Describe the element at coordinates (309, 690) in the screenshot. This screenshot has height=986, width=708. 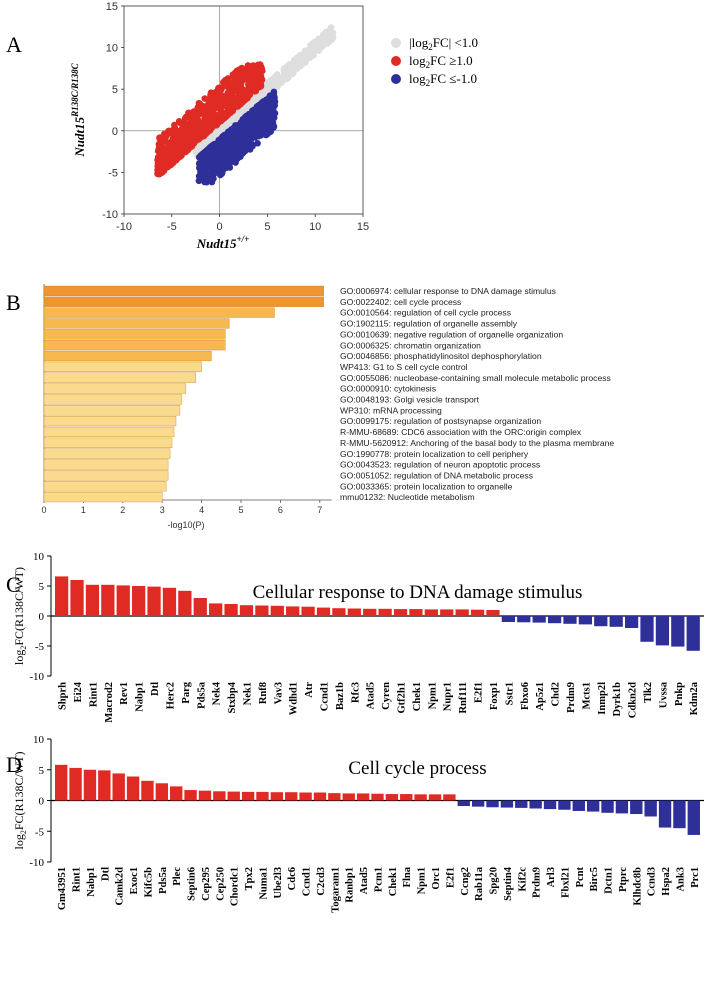
I see `gene-label: Atr` at that location.